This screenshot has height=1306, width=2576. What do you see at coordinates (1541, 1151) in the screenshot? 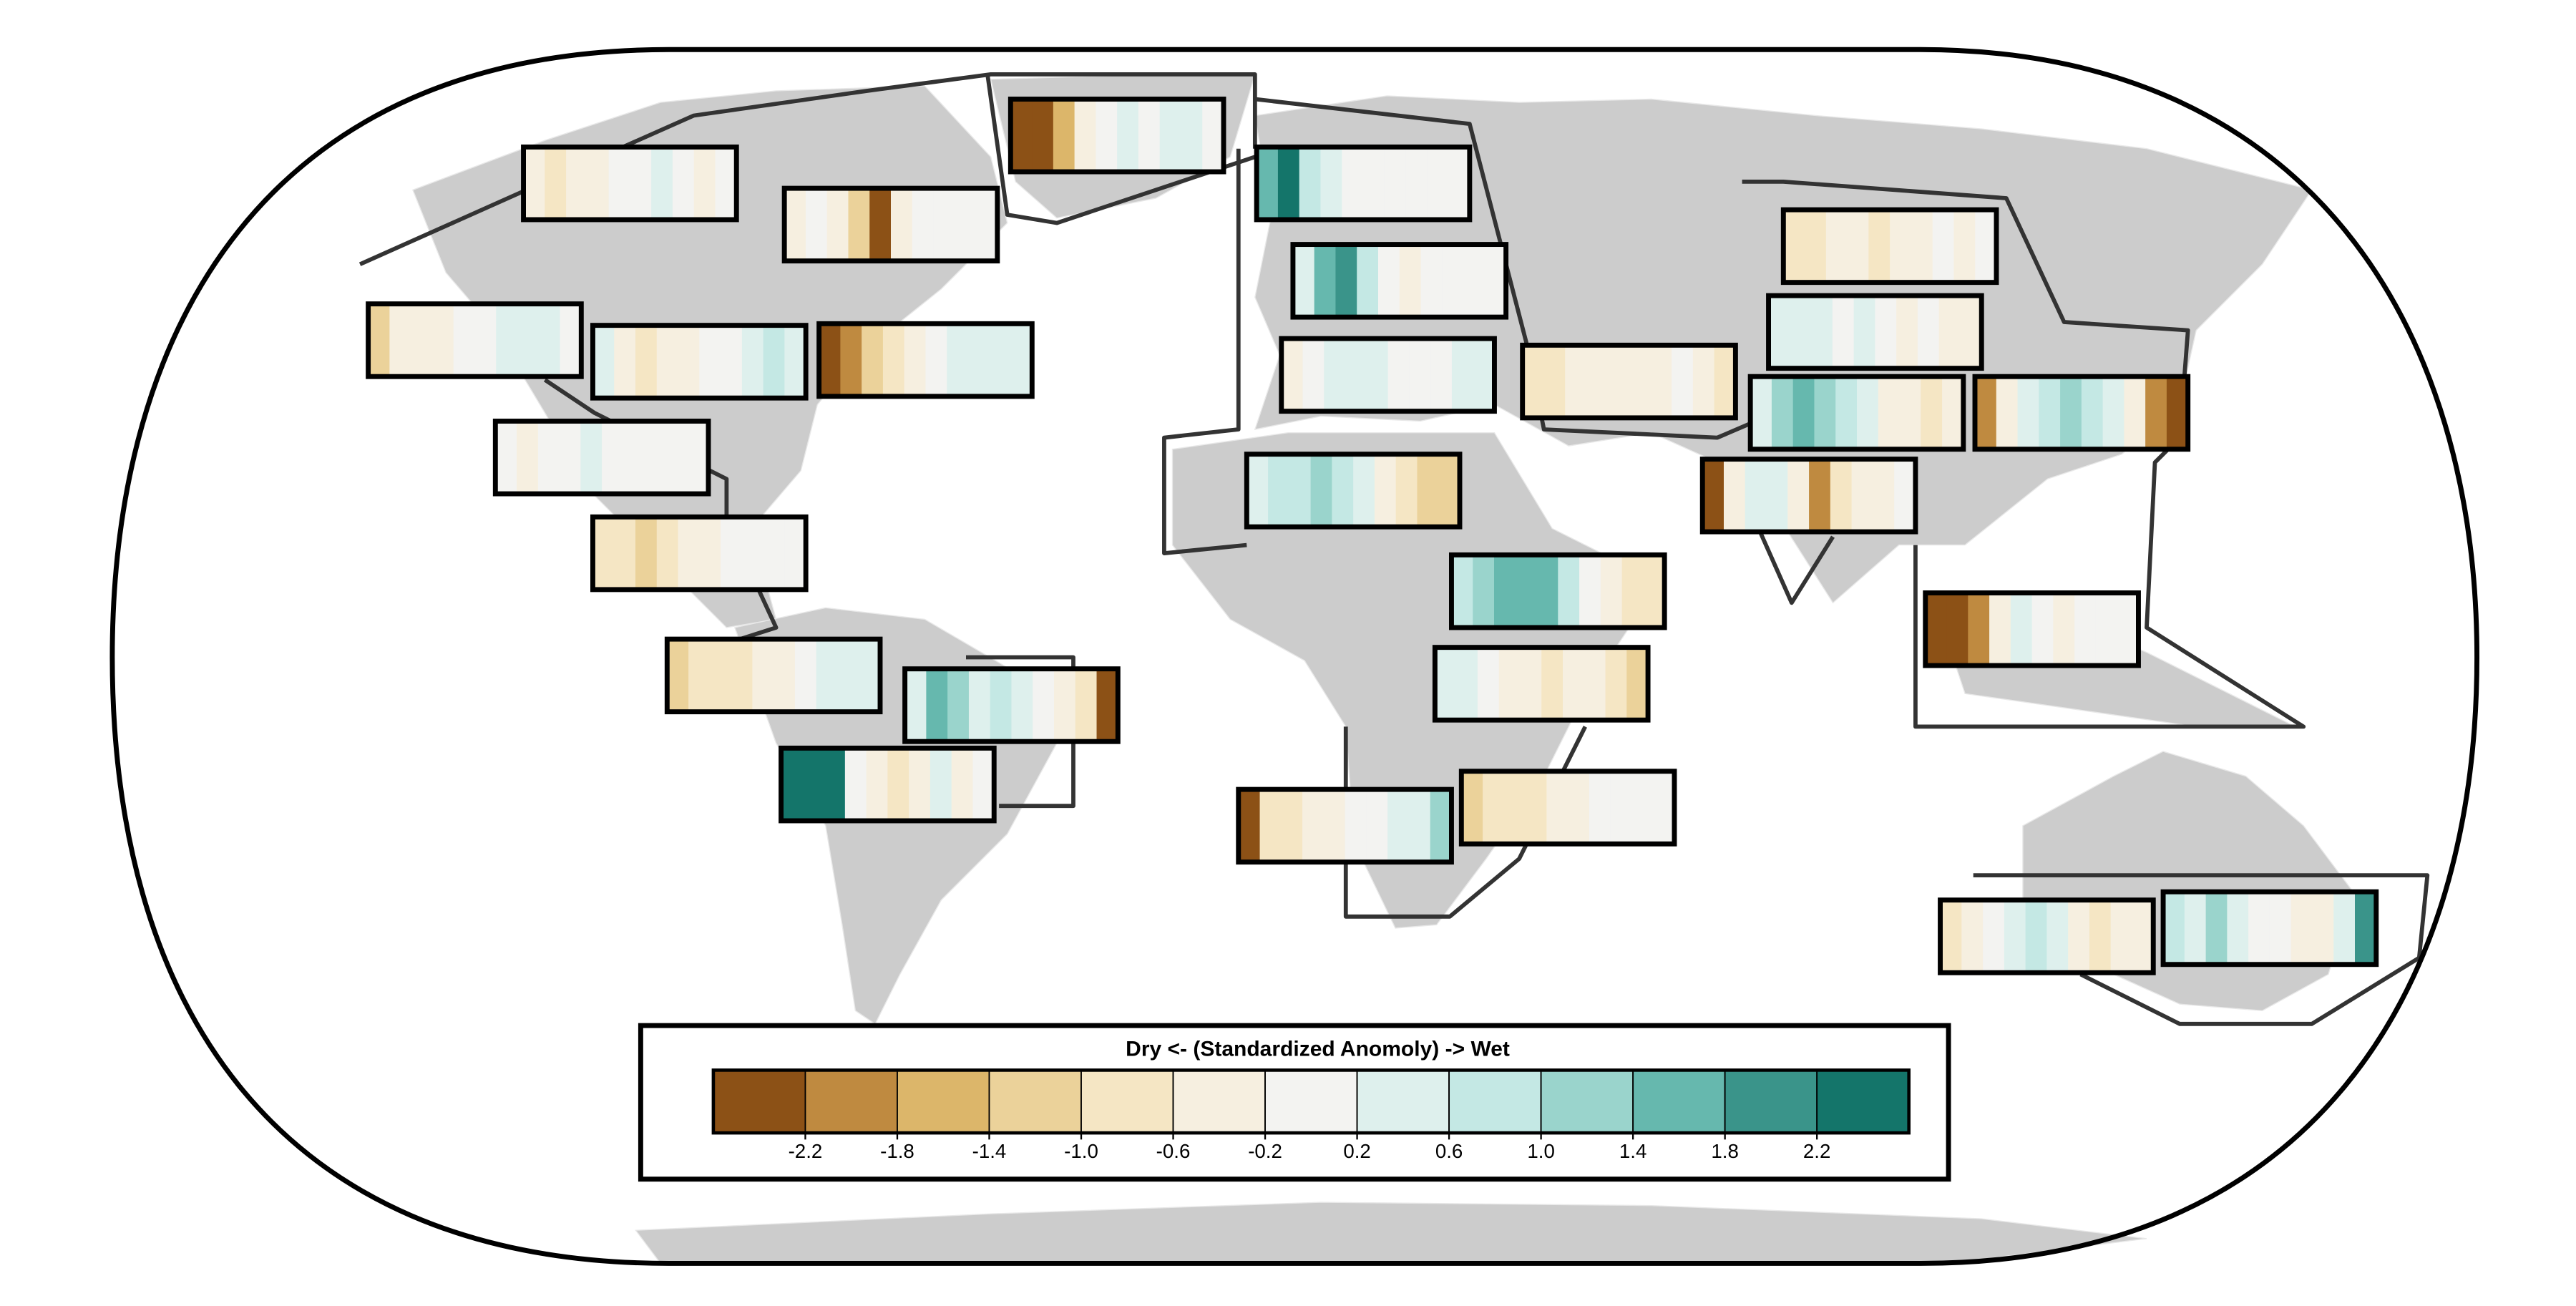
I see `colorbar-tick-label: 1.0` at bounding box center [1541, 1151].